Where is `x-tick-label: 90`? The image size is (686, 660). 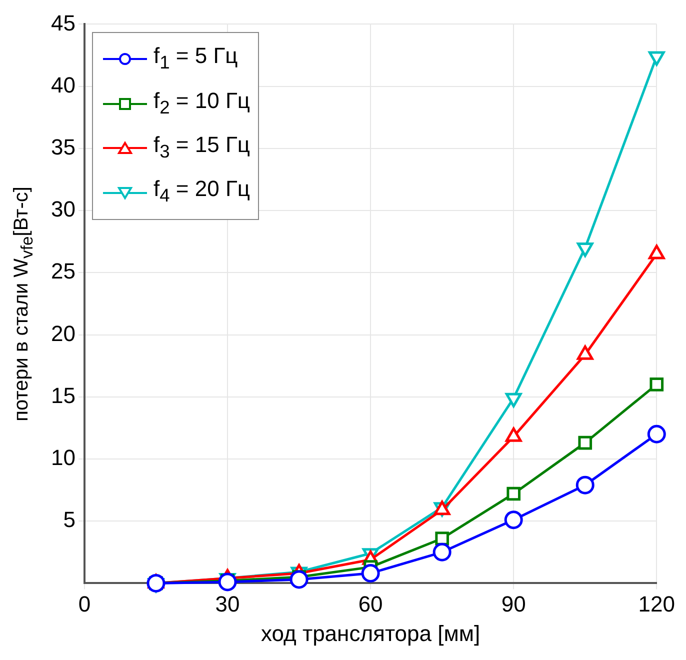 x-tick-label: 90 is located at coordinates (513, 603).